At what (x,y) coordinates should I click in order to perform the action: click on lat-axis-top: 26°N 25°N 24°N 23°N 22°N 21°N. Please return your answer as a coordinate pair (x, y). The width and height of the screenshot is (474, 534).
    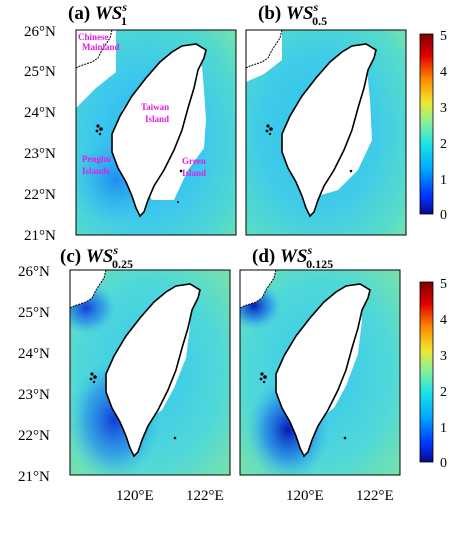
    Looking at the image, I should click on (40, 134).